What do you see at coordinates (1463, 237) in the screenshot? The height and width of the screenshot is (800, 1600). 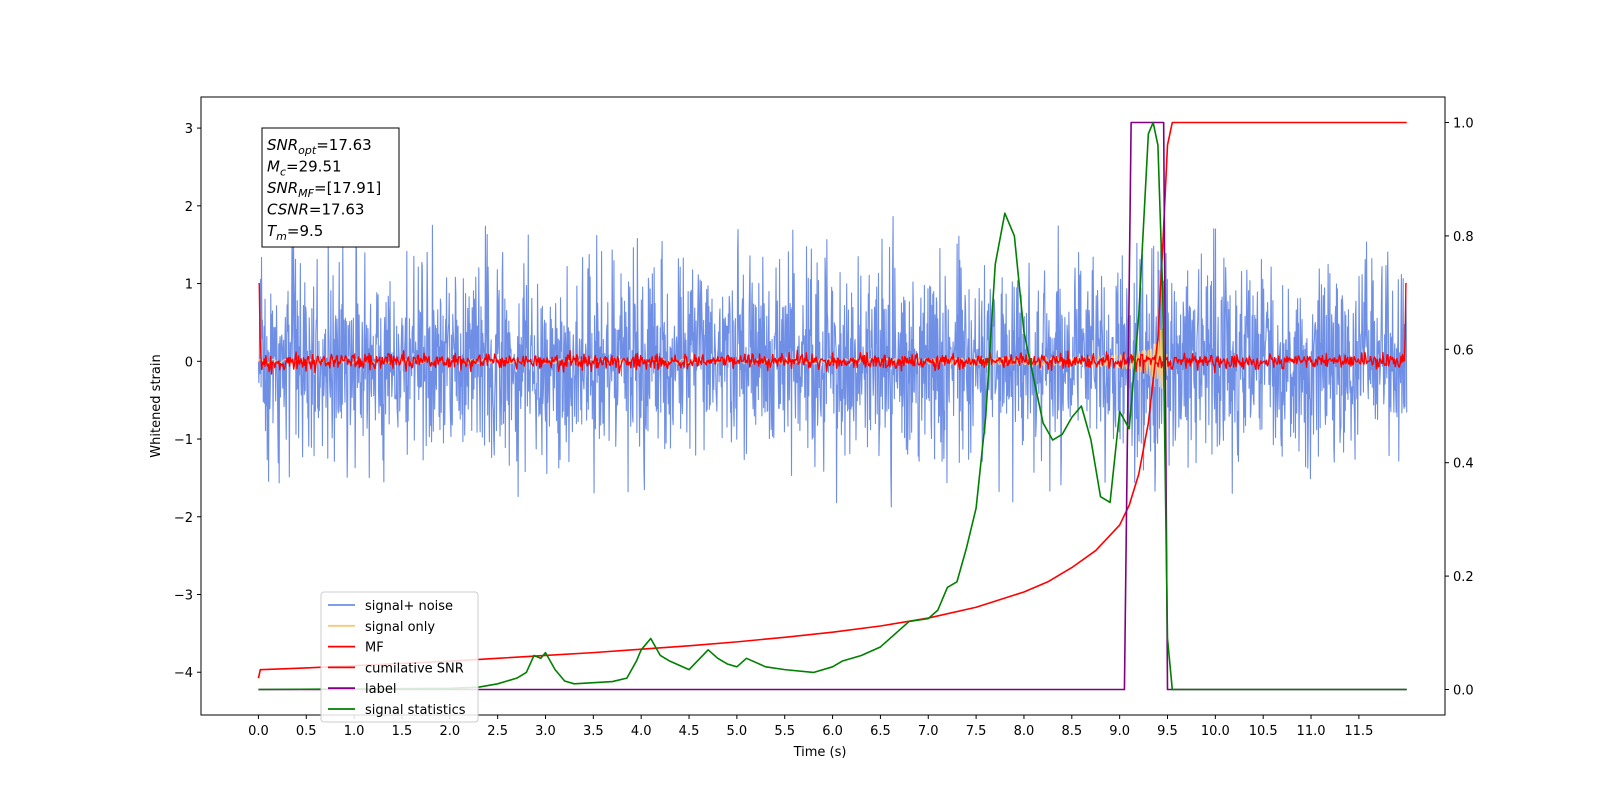 I see `y2-tick-label: 0.8` at bounding box center [1463, 237].